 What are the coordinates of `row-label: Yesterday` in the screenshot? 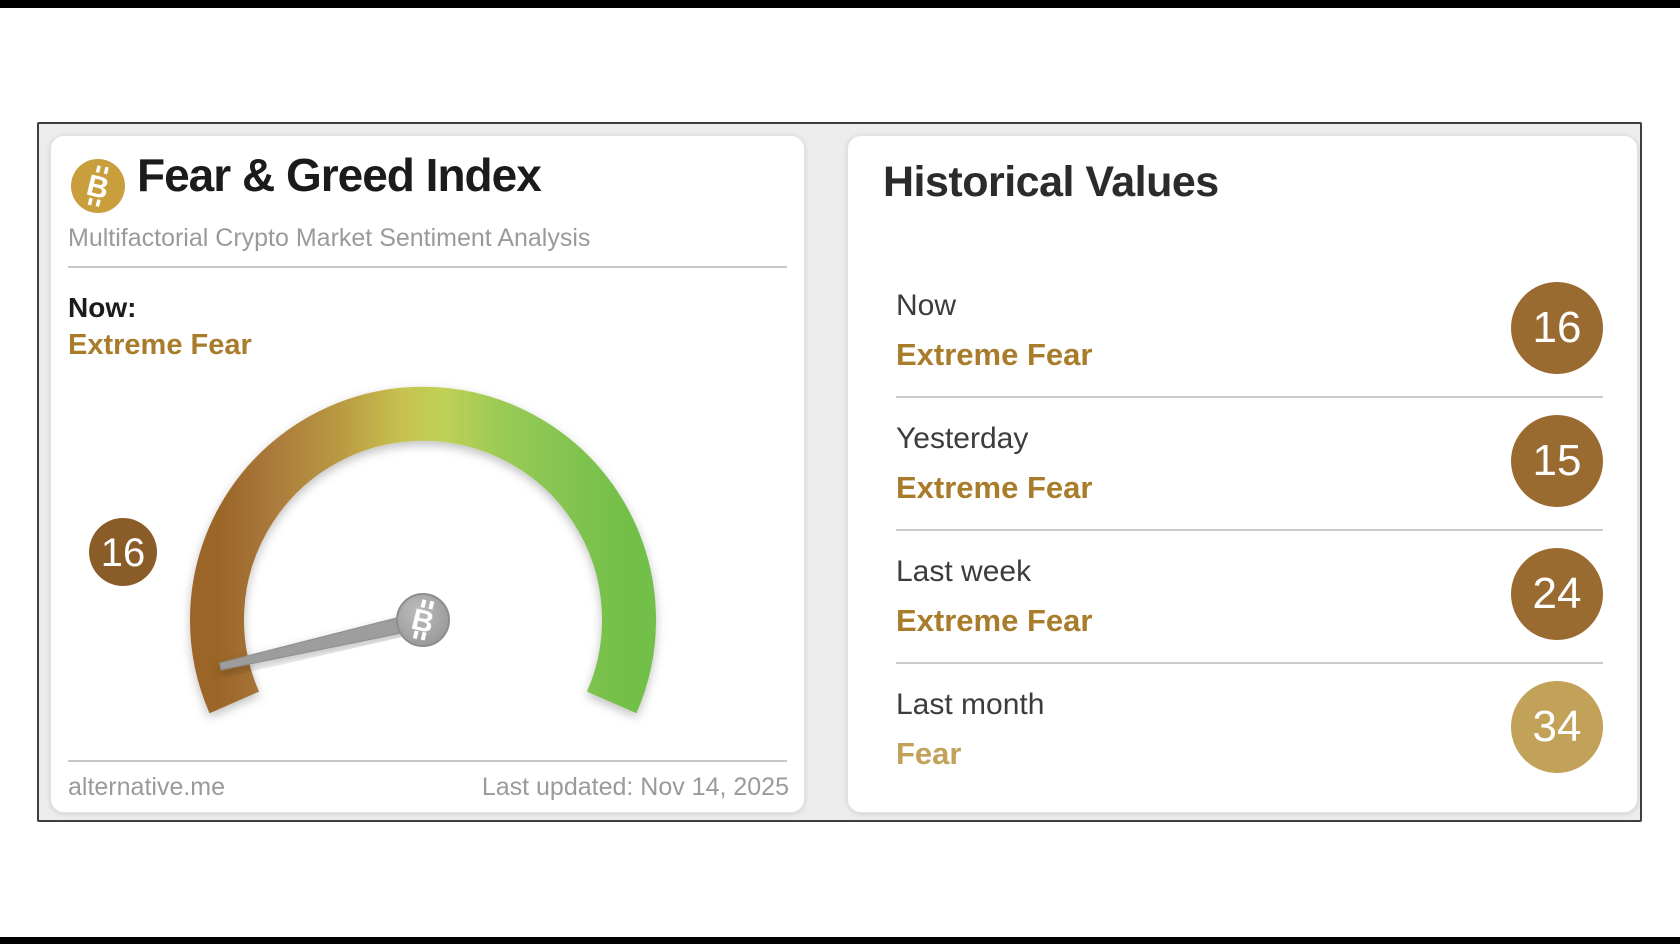 It's located at (962, 438).